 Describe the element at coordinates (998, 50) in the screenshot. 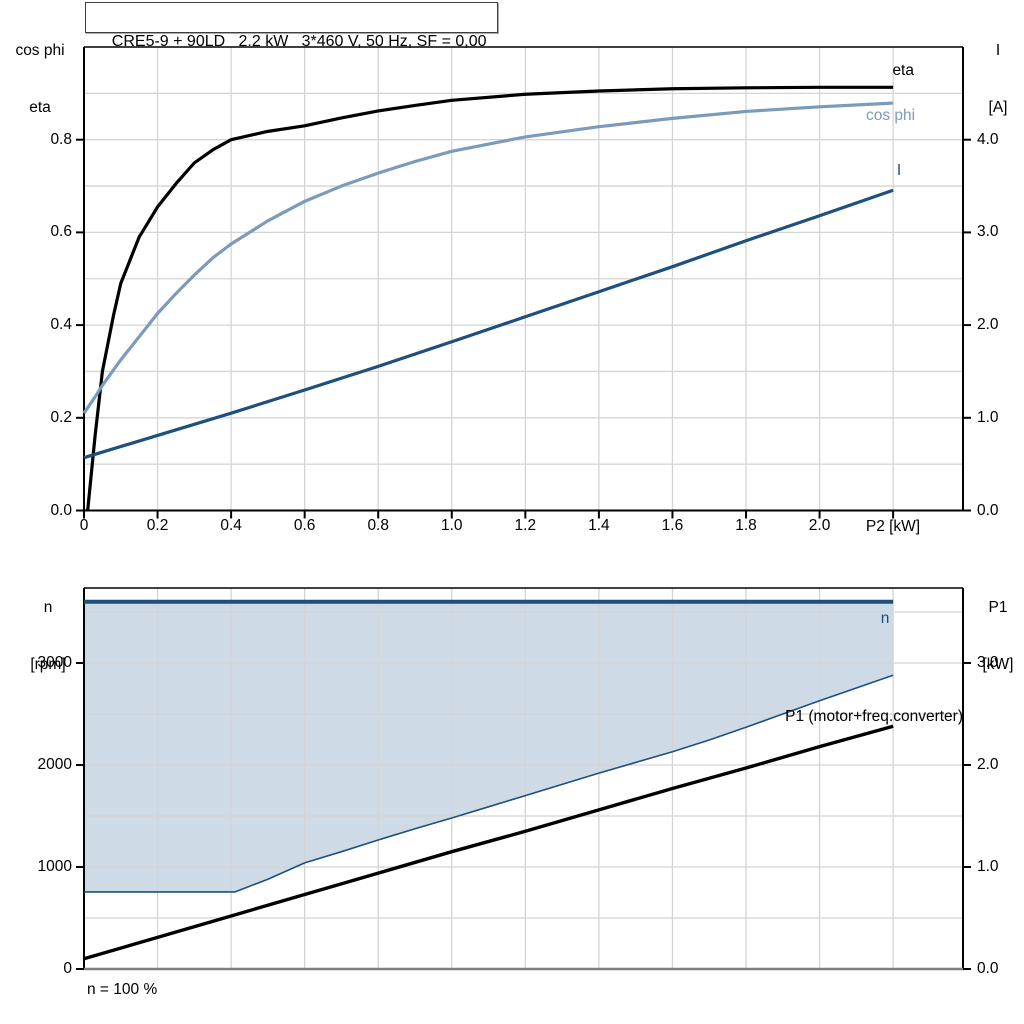

I see `axis-title-current: I` at that location.